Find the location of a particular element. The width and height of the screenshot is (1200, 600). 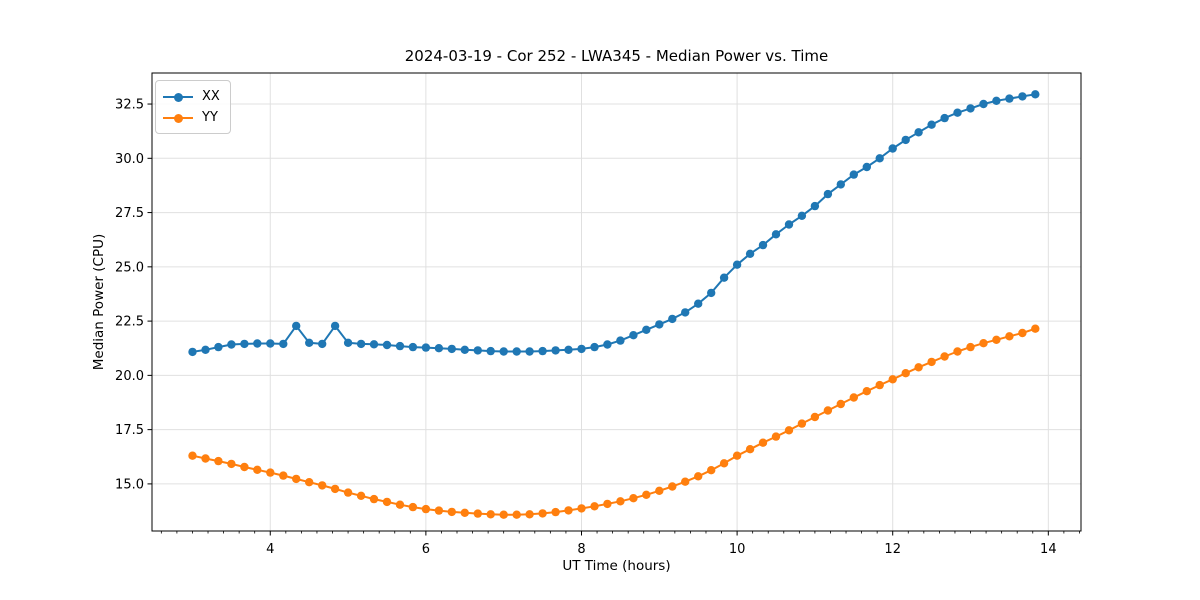

legend-label-xx: XX is located at coordinates (211, 96).